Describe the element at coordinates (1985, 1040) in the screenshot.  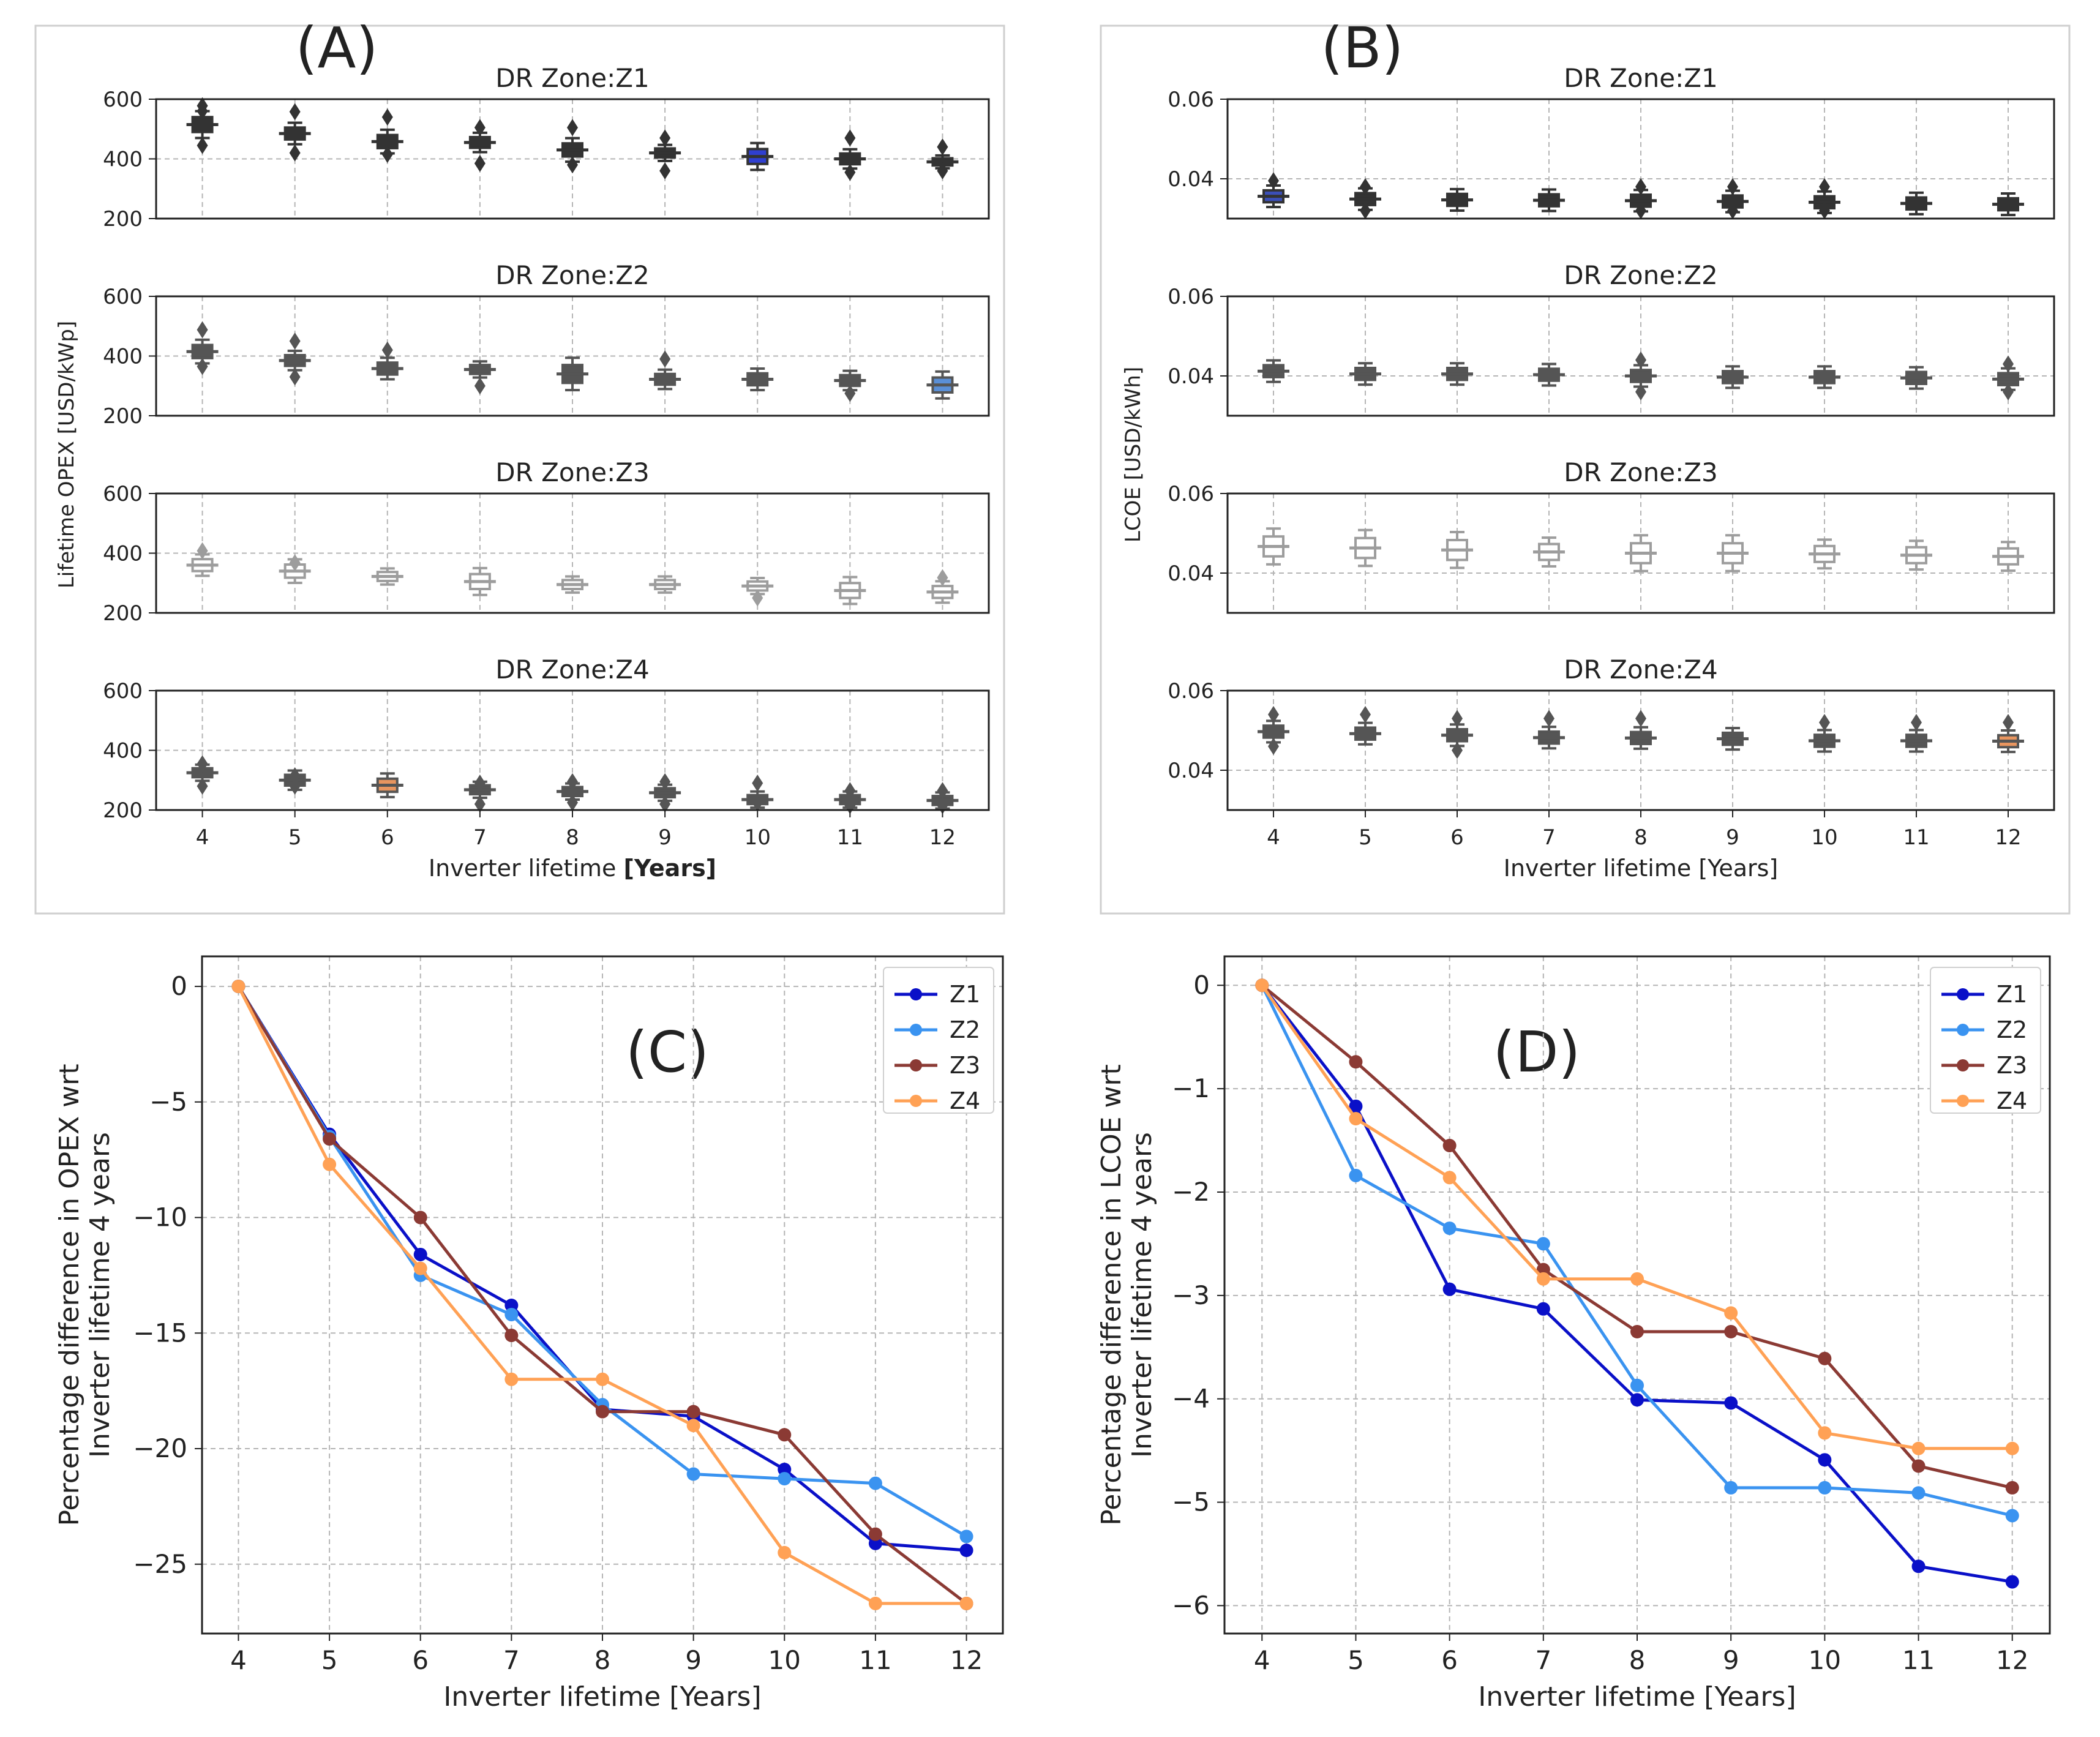
I see `legend-box` at that location.